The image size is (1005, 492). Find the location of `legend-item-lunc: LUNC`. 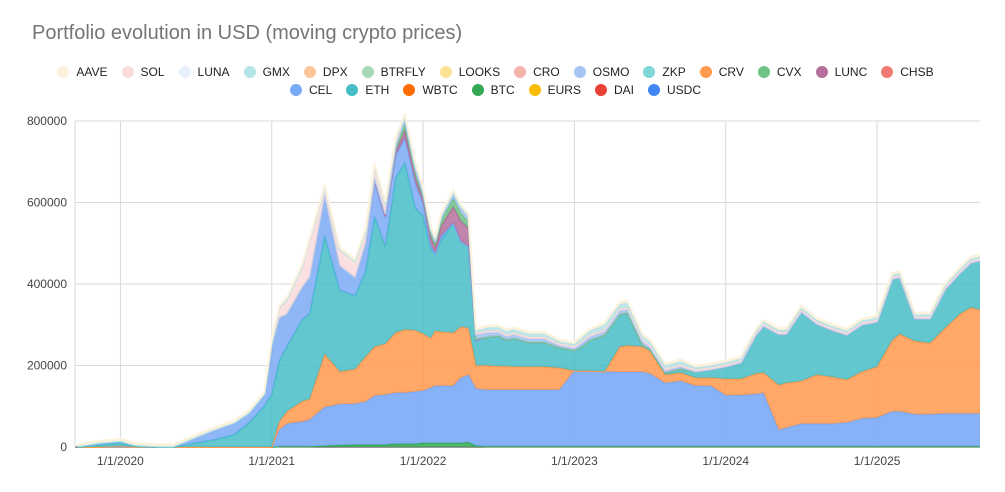

legend-item-lunc: LUNC is located at coordinates (841, 72).